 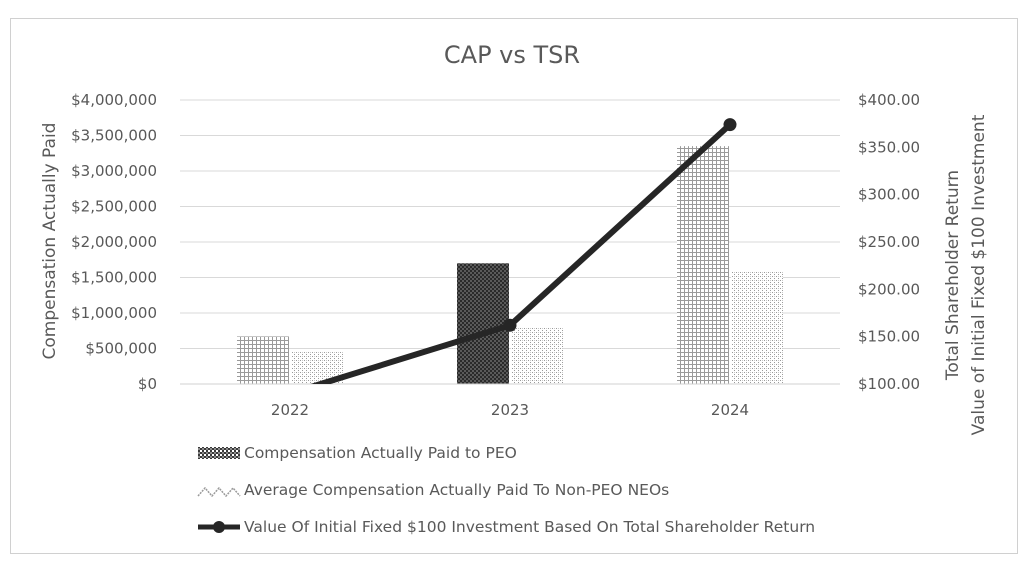 What do you see at coordinates (50, 241) in the screenshot?
I see `y-axis-title: Compensation Actually Paid` at bounding box center [50, 241].